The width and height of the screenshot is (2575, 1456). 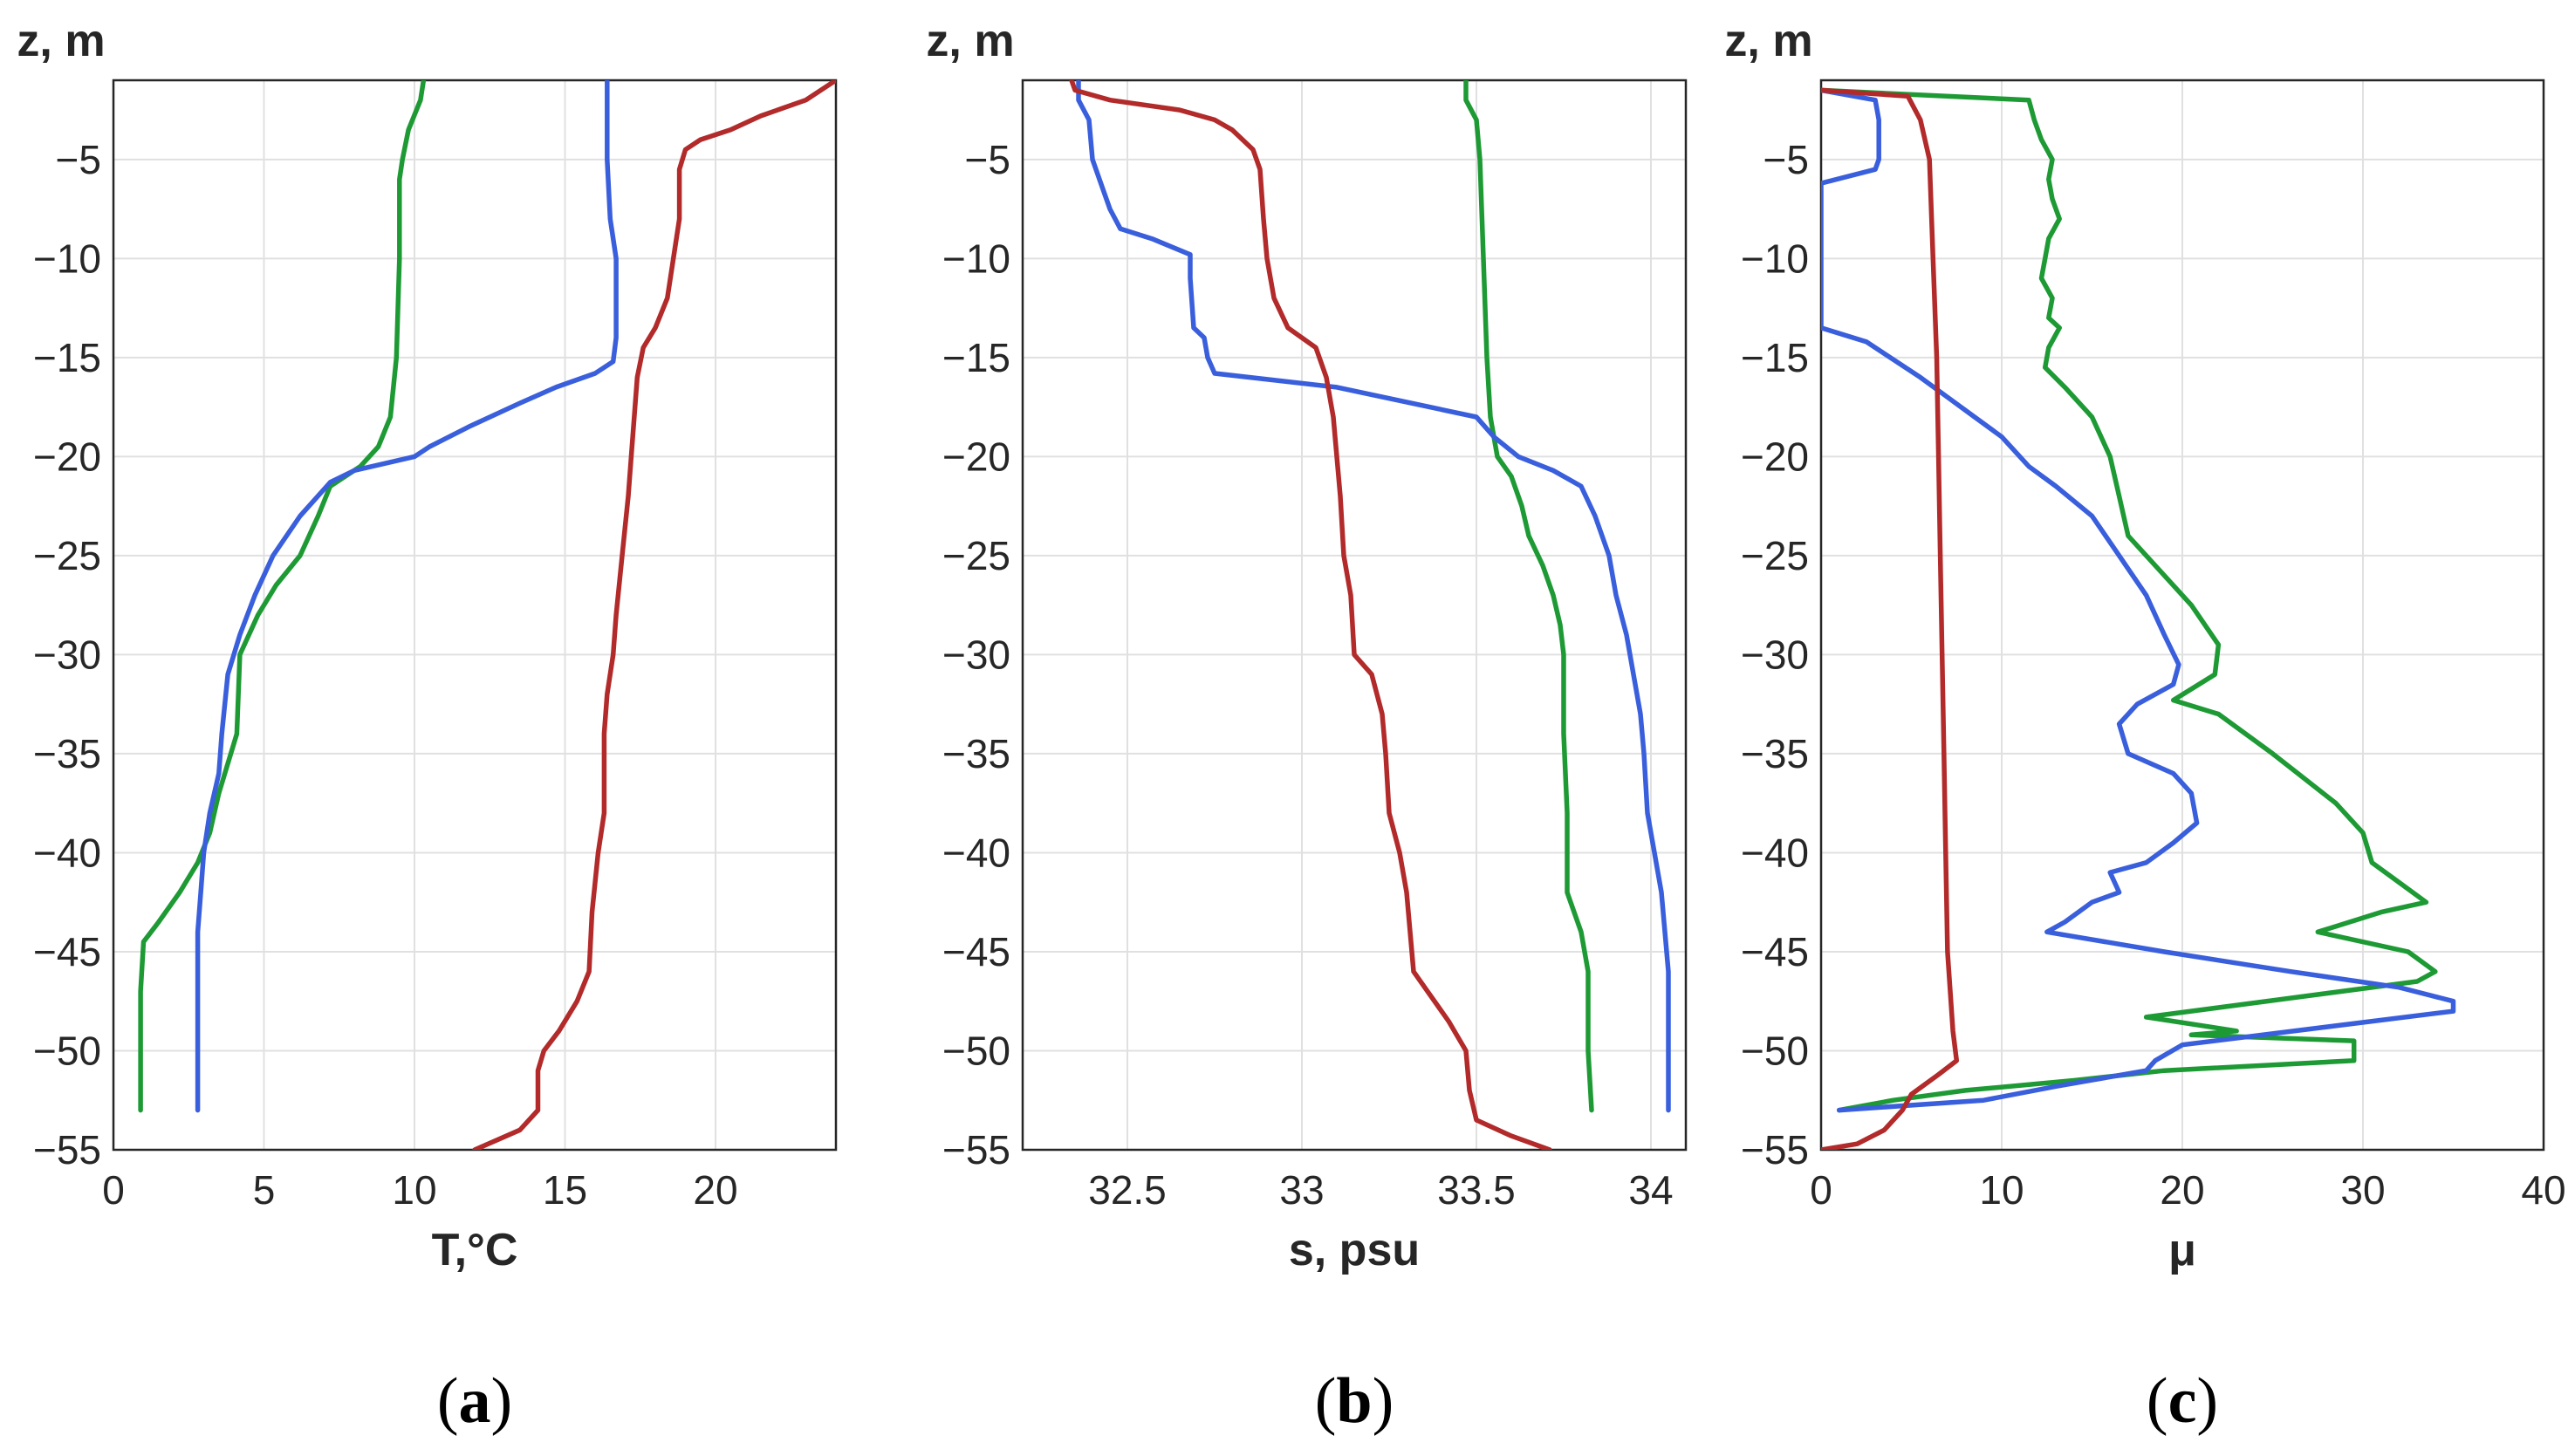 I want to click on caption-letter: a, so click(x=475, y=1401).